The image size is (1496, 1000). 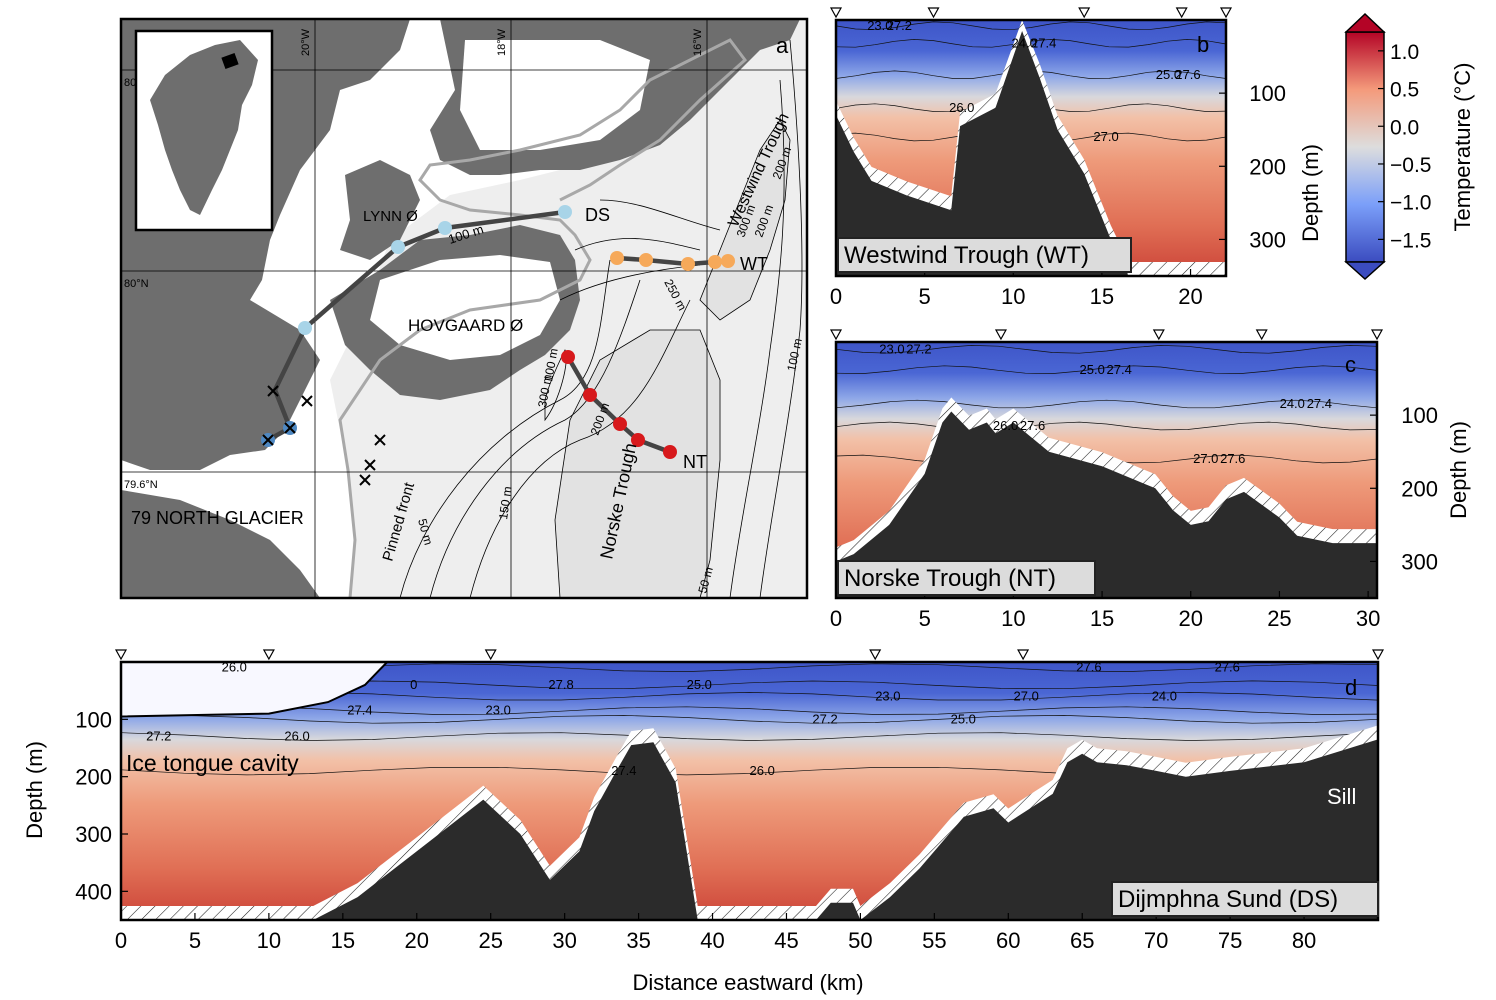 What do you see at coordinates (638, 940) in the screenshot?
I see `x-tick-label: 35` at bounding box center [638, 940].